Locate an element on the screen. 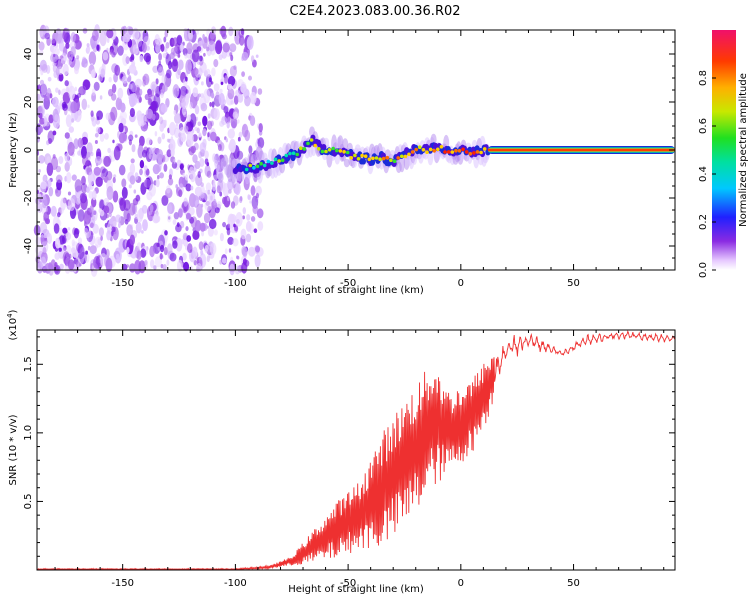  y-tick-label: 20 is located at coordinates (28, 102).